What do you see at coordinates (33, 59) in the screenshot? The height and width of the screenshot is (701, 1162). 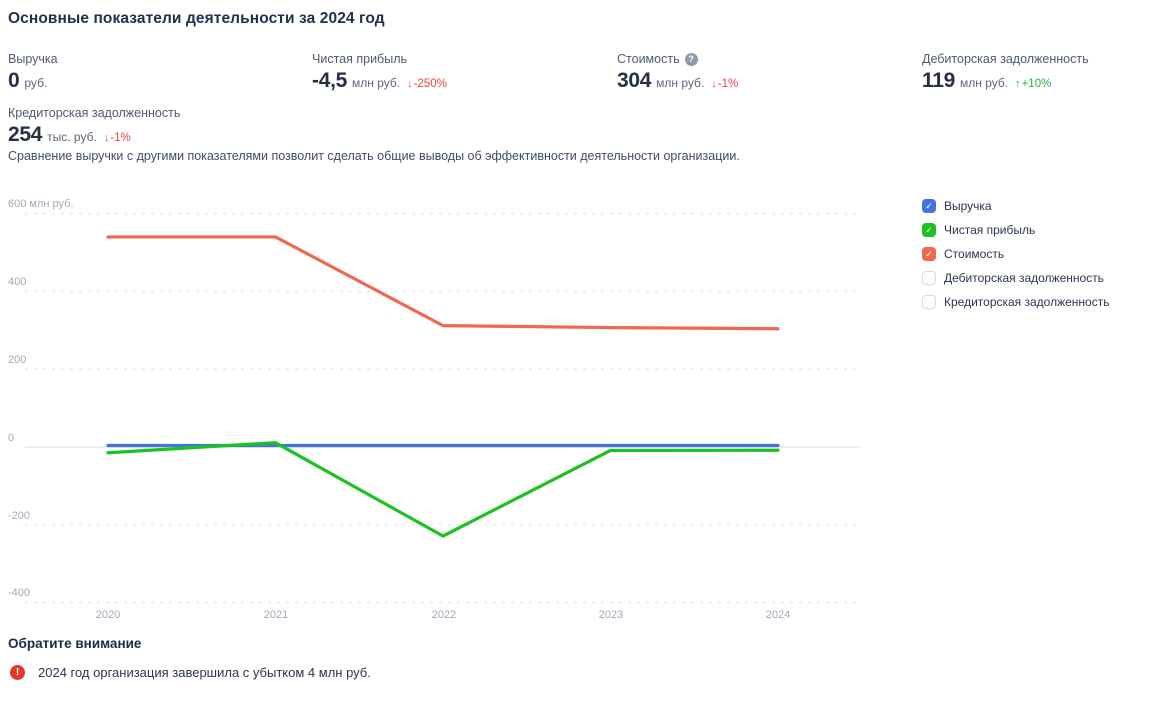 I see `kpi-label: Выручка` at bounding box center [33, 59].